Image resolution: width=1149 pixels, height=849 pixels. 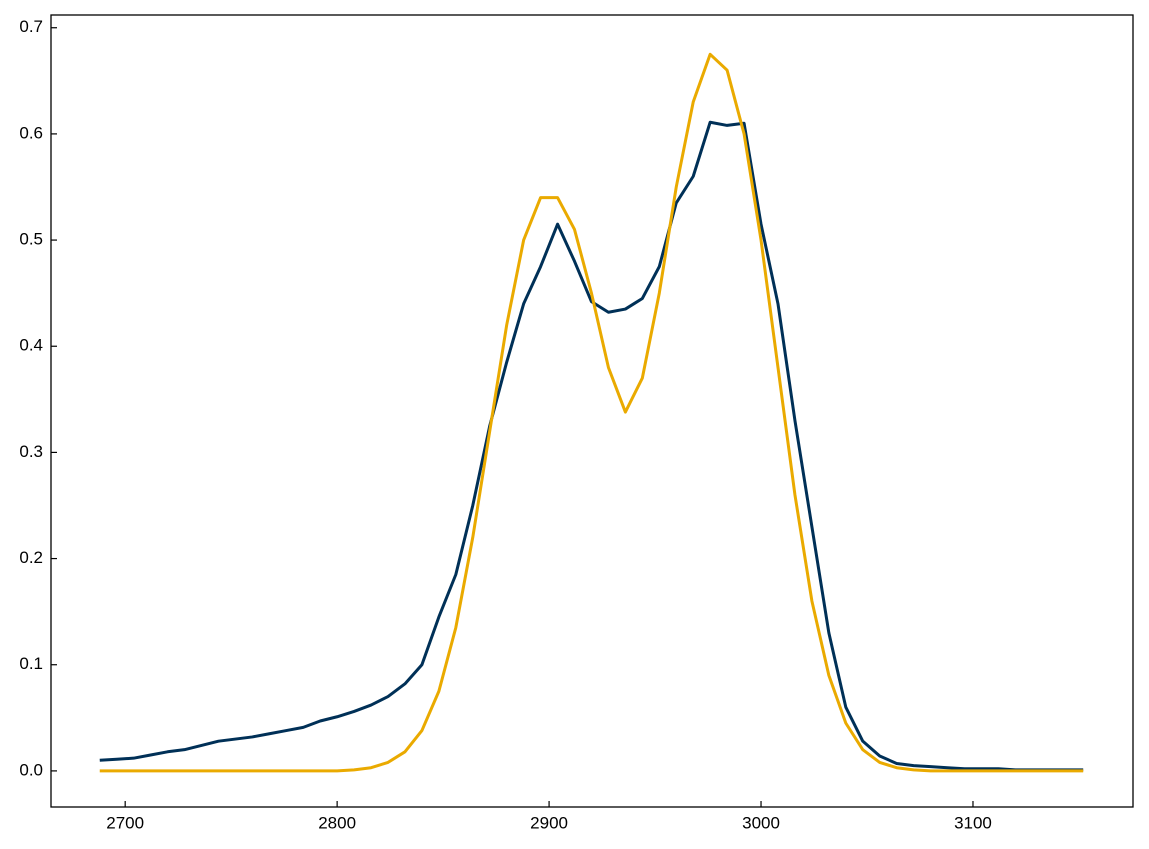 I want to click on y-tick-label: 0.3, so click(x=31, y=451).